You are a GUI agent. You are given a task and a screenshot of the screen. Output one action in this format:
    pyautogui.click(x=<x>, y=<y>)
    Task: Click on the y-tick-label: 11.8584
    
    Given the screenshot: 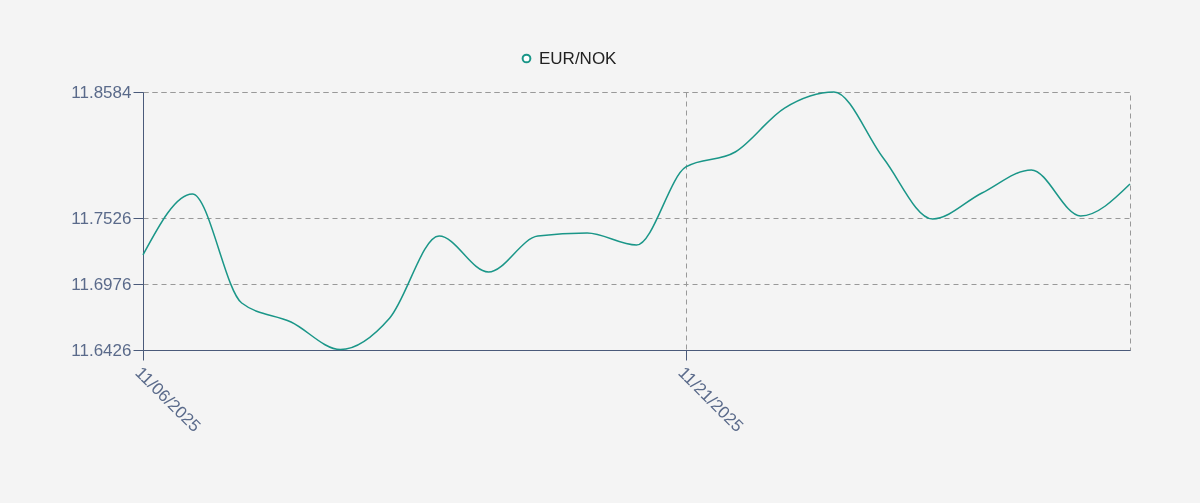 What is the action you would take?
    pyautogui.click(x=101, y=92)
    